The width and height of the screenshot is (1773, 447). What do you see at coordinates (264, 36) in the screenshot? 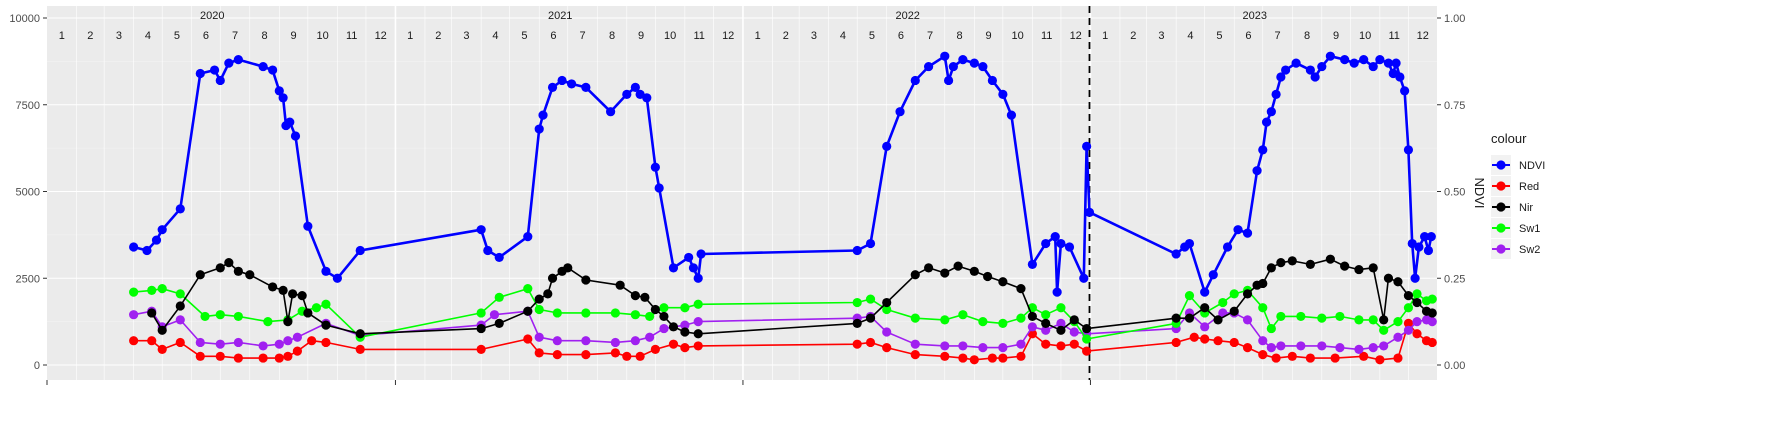
I see `month-label: 8` at bounding box center [264, 36].